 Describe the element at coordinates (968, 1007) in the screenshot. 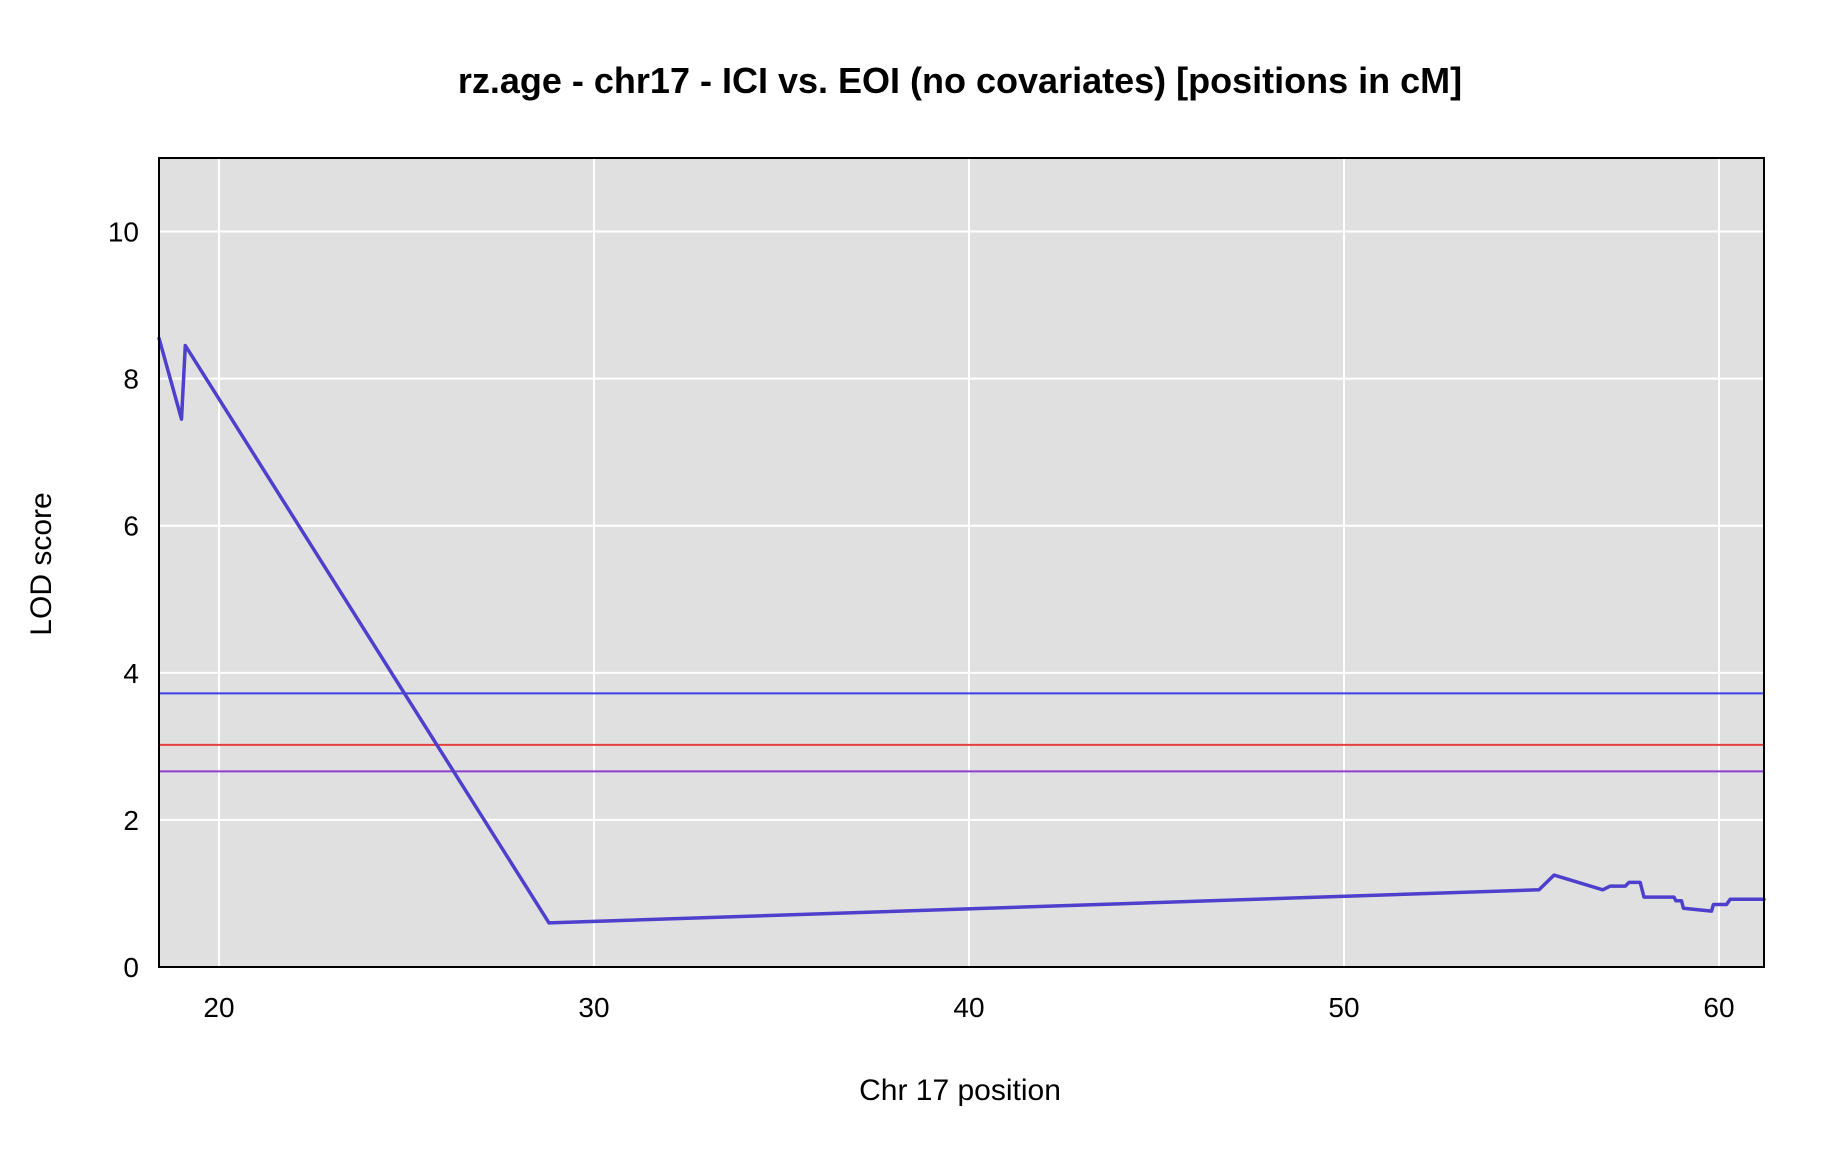

I see `x-tick-label: 40` at that location.